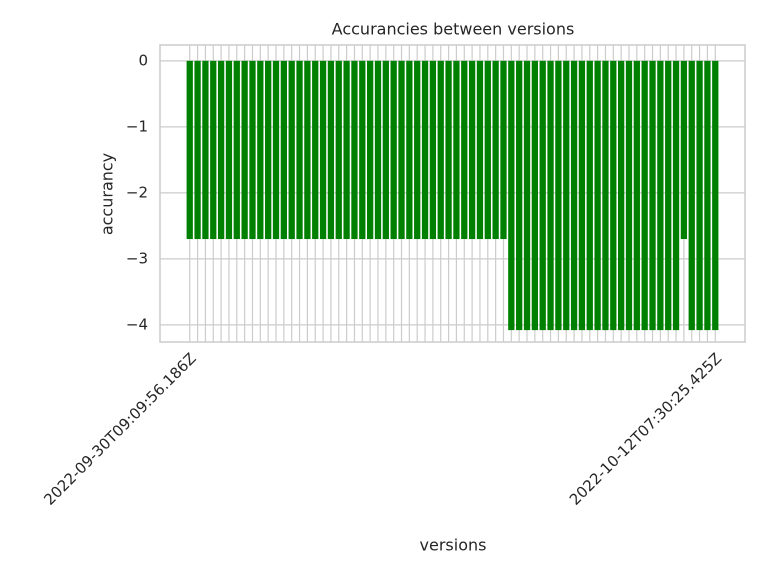  I want to click on x-axis-label: versions, so click(453, 545).